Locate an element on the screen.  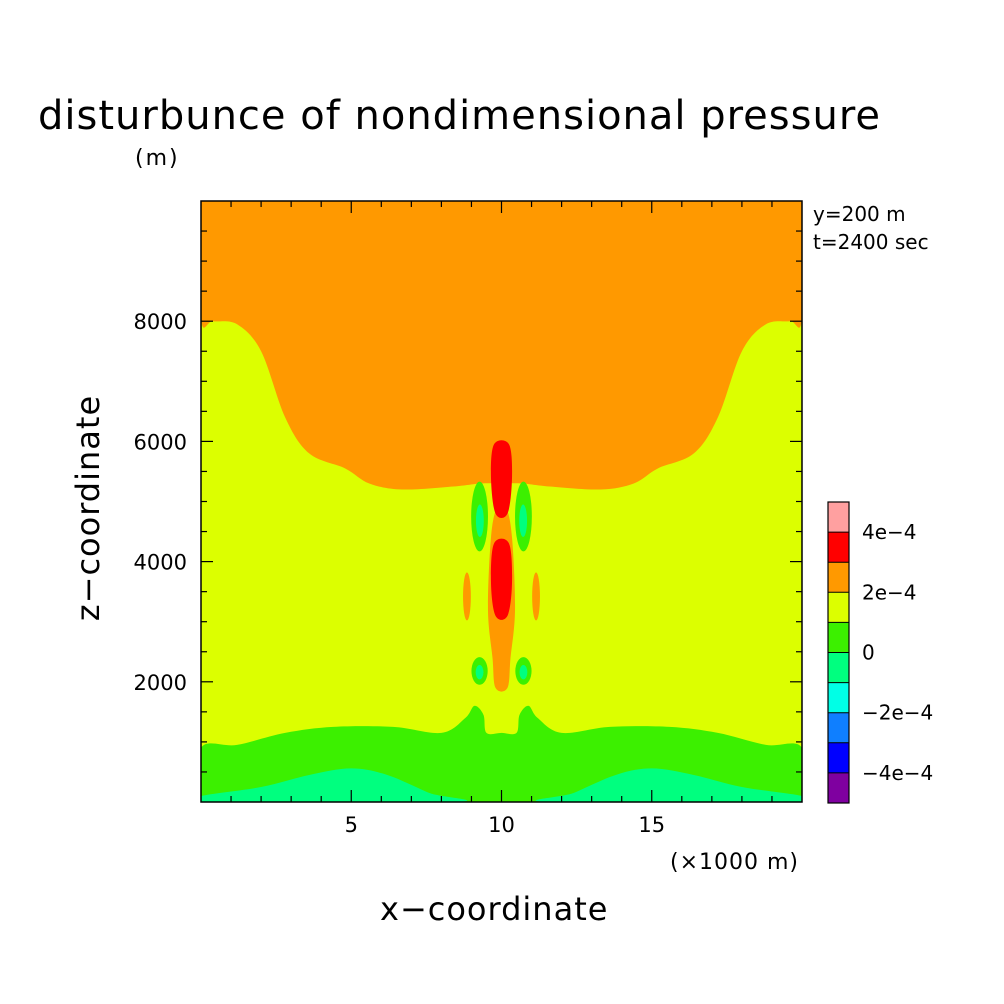
surface-low-pressure-right is located at coordinates (668, 785).